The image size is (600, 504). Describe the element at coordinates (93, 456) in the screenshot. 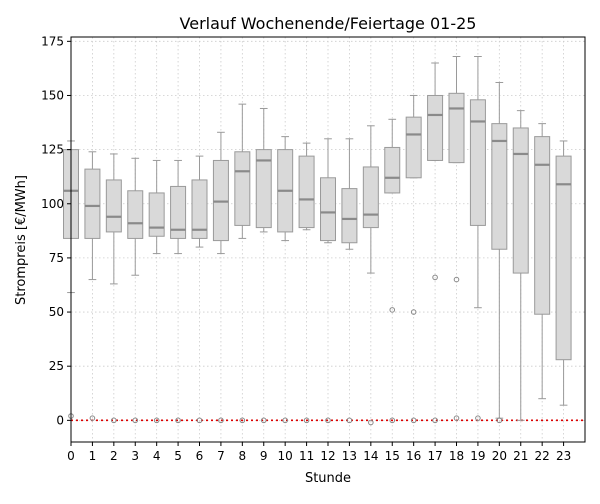

I see `x-tick-label: 1` at that location.